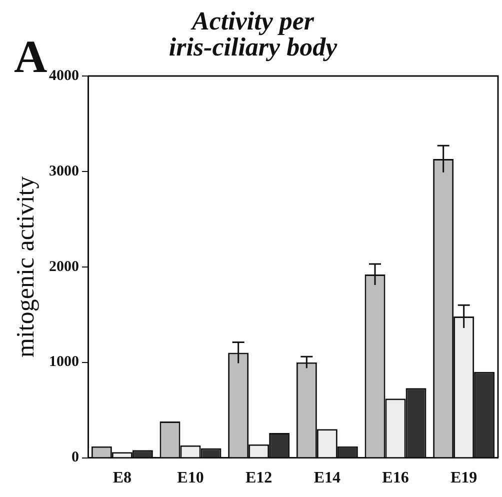 The height and width of the screenshot is (497, 502). What do you see at coordinates (190, 478) in the screenshot?
I see `x-tick-label: E10` at bounding box center [190, 478].